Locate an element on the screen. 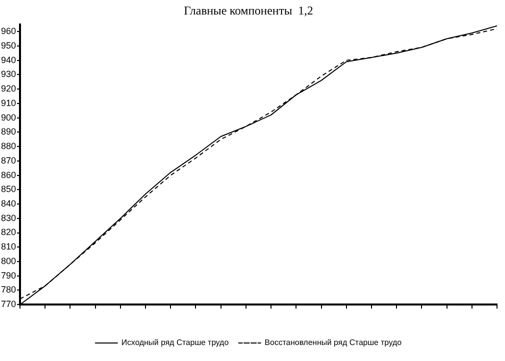 This screenshot has height=361, width=505. y-tick-label: 930 is located at coordinates (8, 74).